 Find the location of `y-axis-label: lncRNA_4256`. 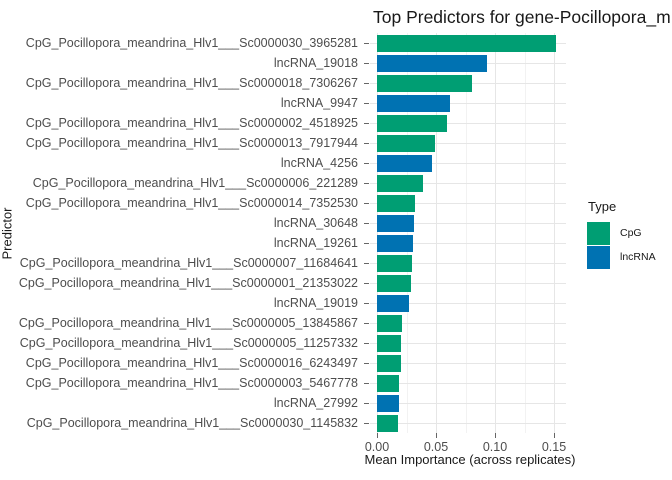

y-axis-label: lncRNA_4256 is located at coordinates (319, 163).